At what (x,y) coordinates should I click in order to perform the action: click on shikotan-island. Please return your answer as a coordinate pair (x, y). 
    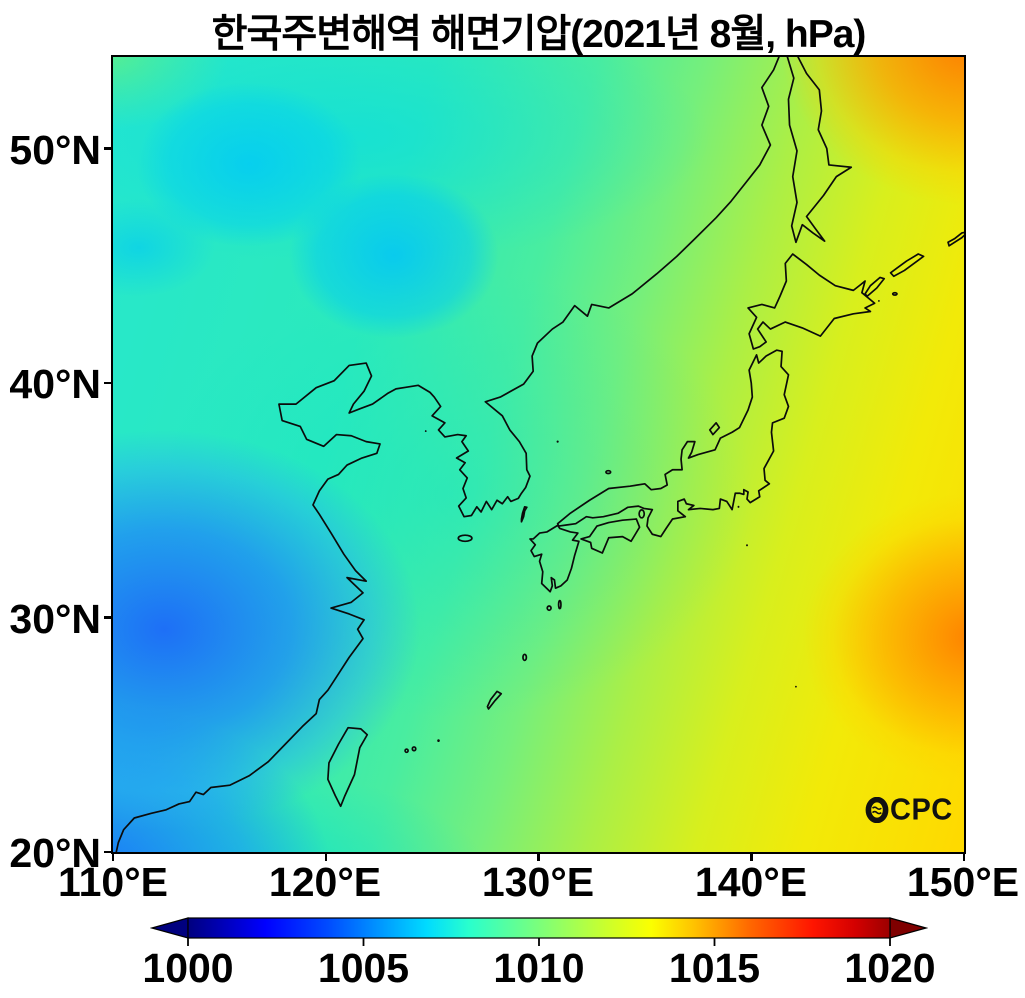
    Looking at the image, I should click on (895, 294).